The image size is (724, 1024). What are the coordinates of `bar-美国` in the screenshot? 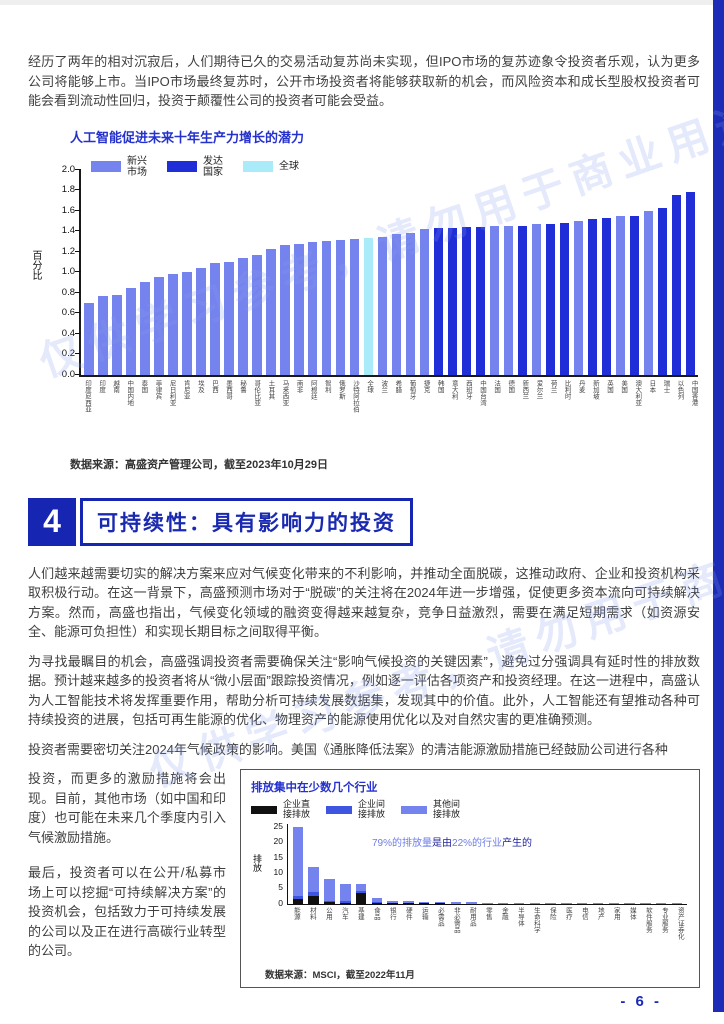 It's located at (620, 295).